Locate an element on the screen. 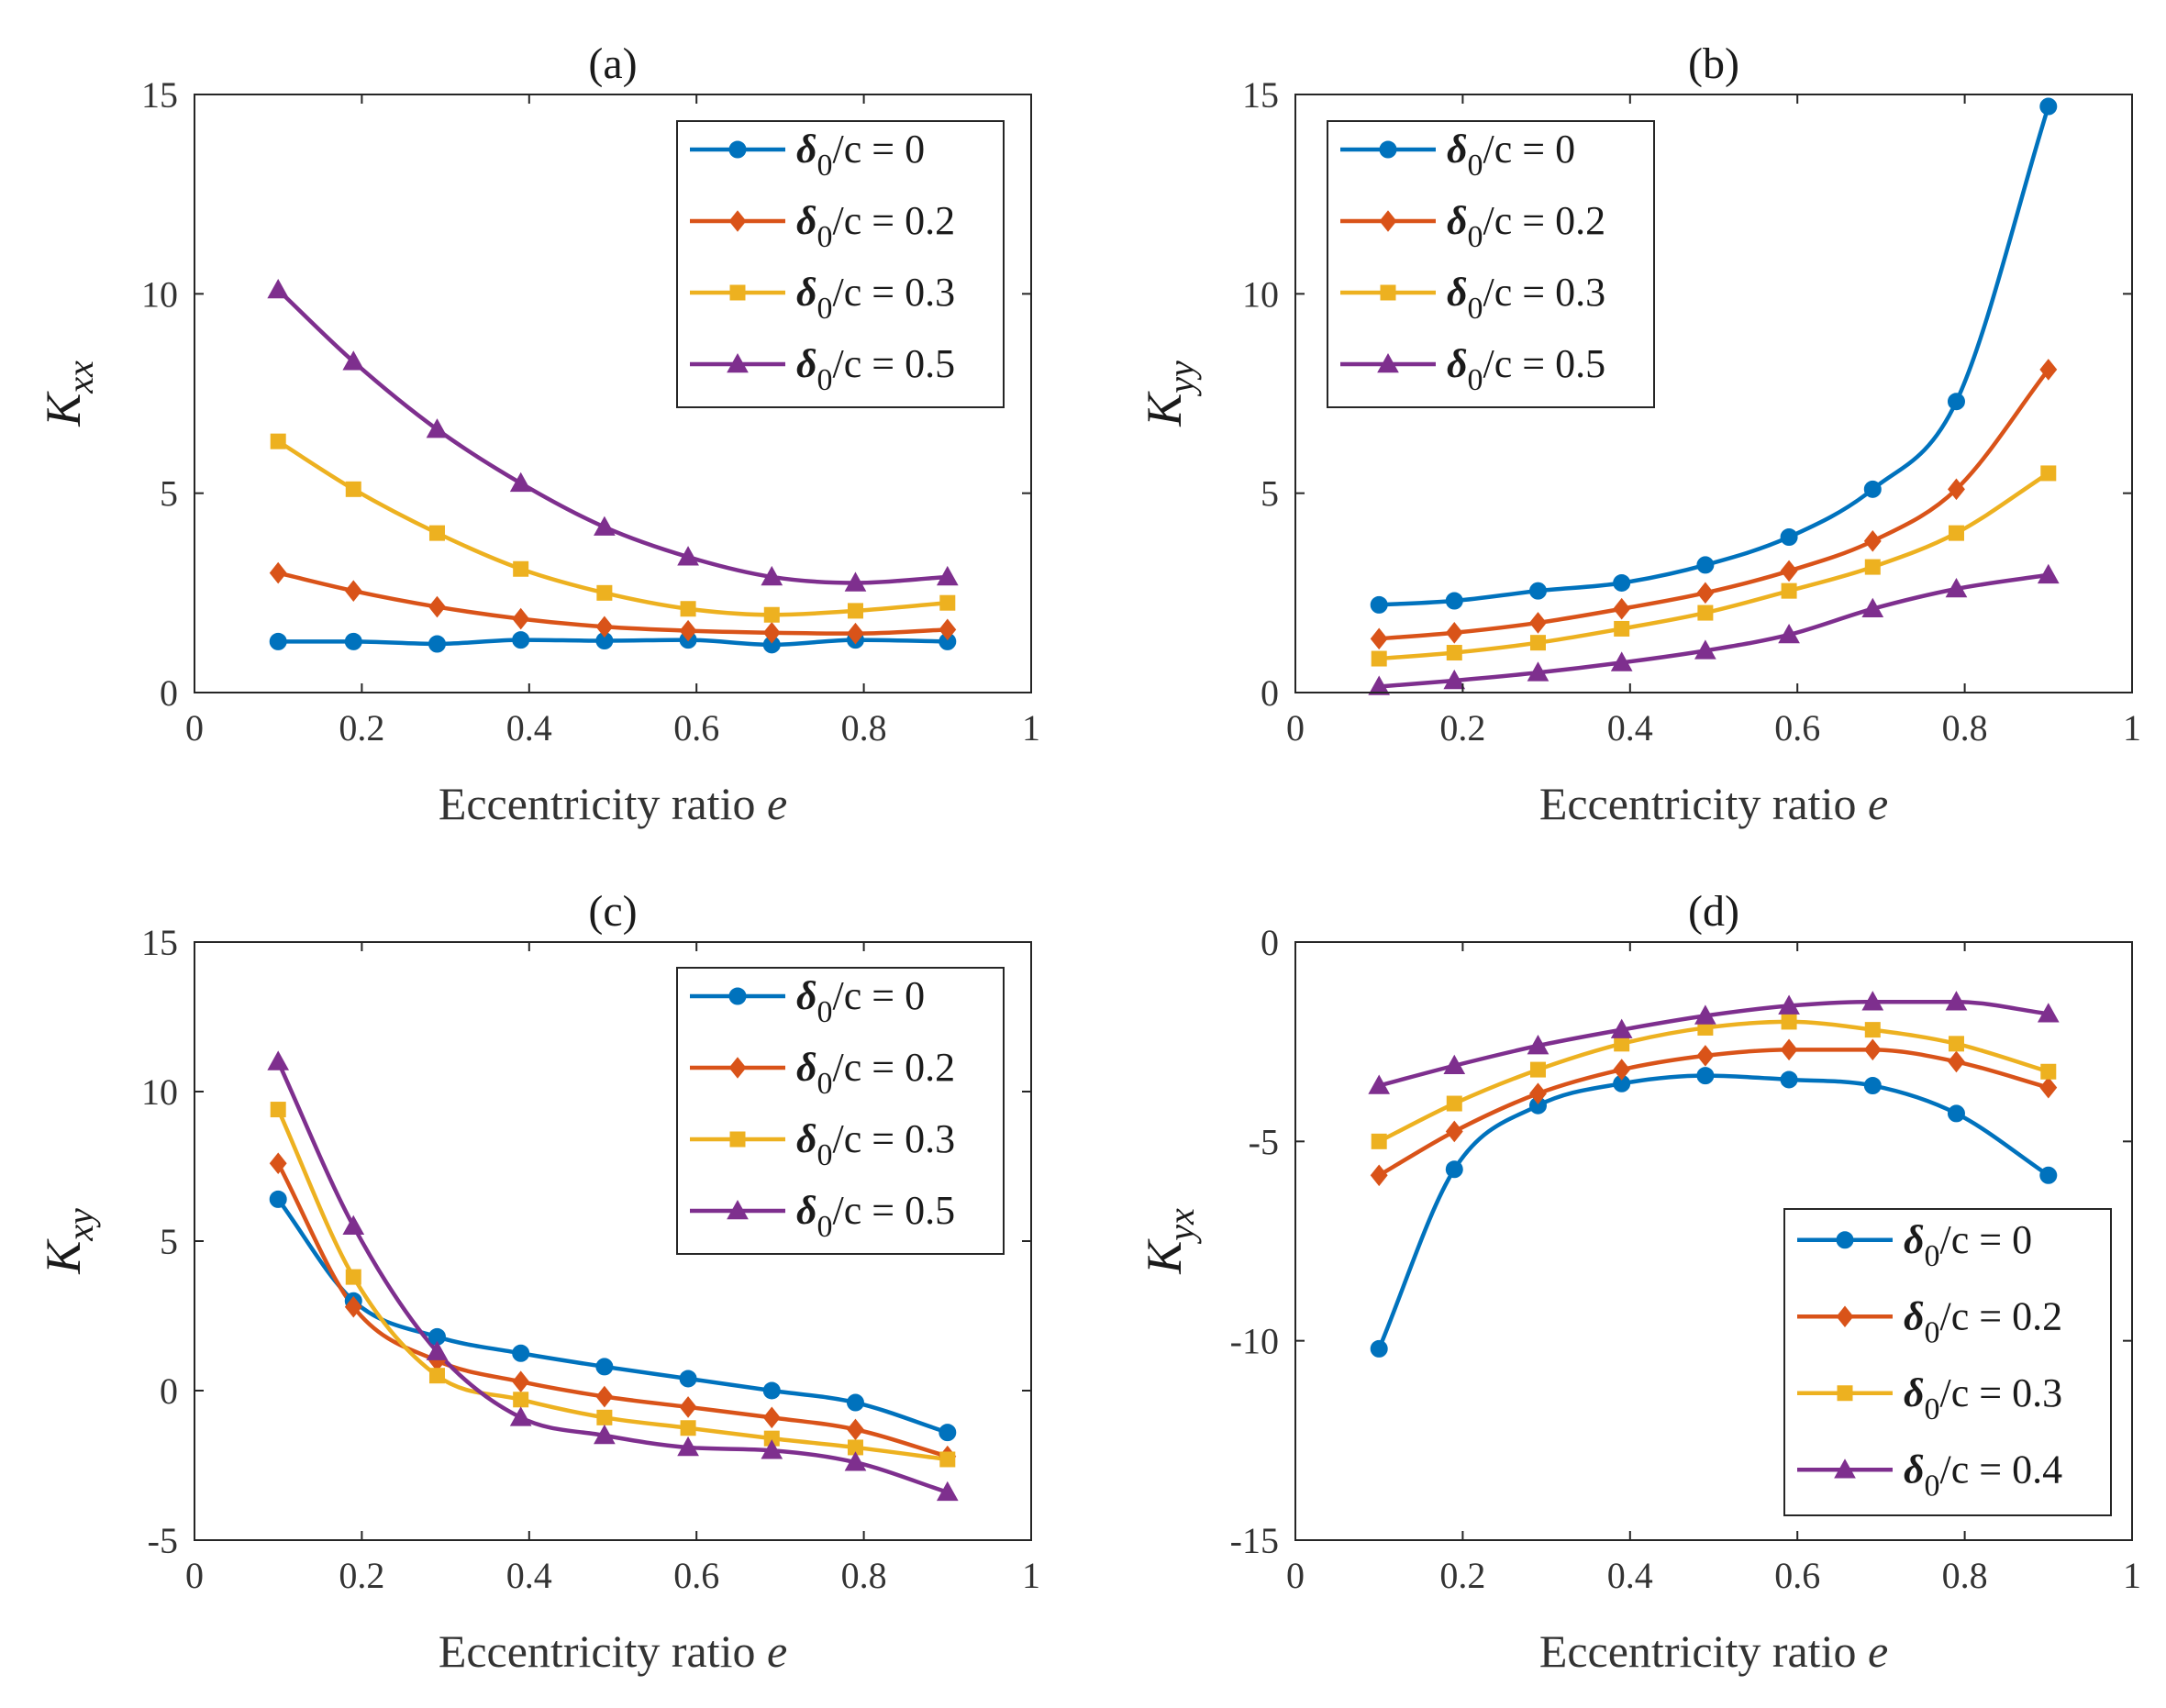 The height and width of the screenshot is (1708, 2166). y-tick-label: -10 is located at coordinates (1254, 1341).